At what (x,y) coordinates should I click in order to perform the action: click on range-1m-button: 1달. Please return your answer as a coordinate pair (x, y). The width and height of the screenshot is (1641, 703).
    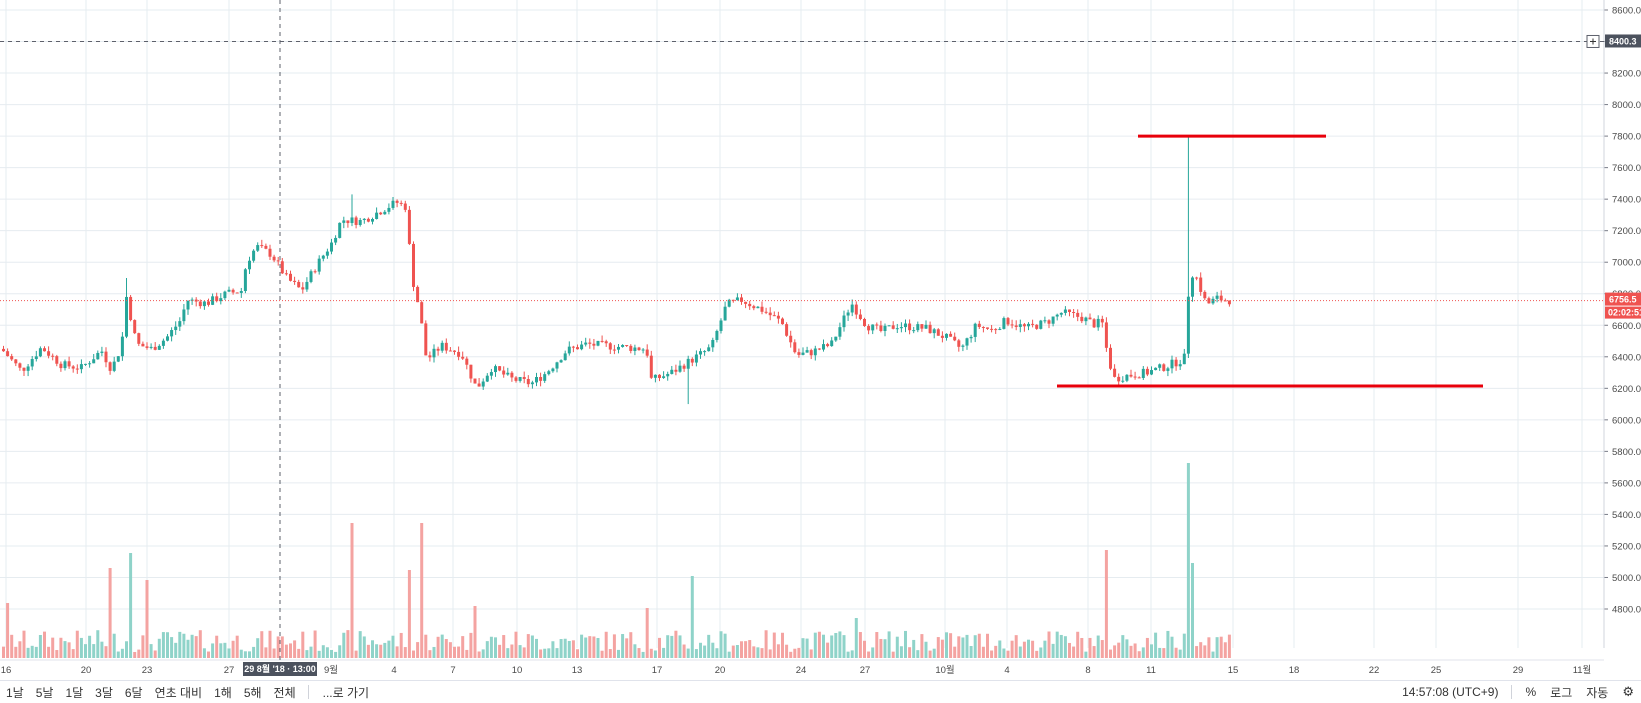
    Looking at the image, I should click on (74, 692).